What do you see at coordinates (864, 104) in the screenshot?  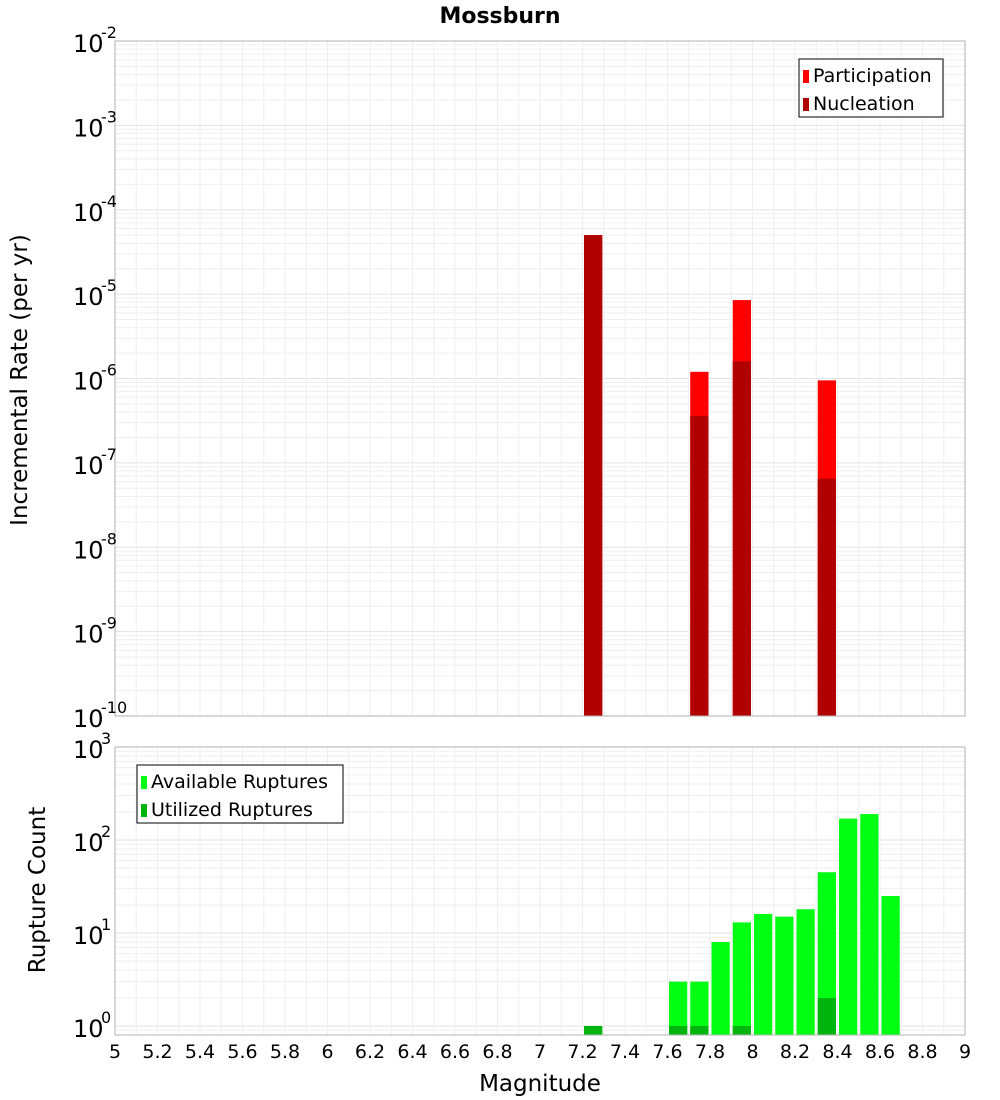 I see `legend-label: Nucleation` at bounding box center [864, 104].